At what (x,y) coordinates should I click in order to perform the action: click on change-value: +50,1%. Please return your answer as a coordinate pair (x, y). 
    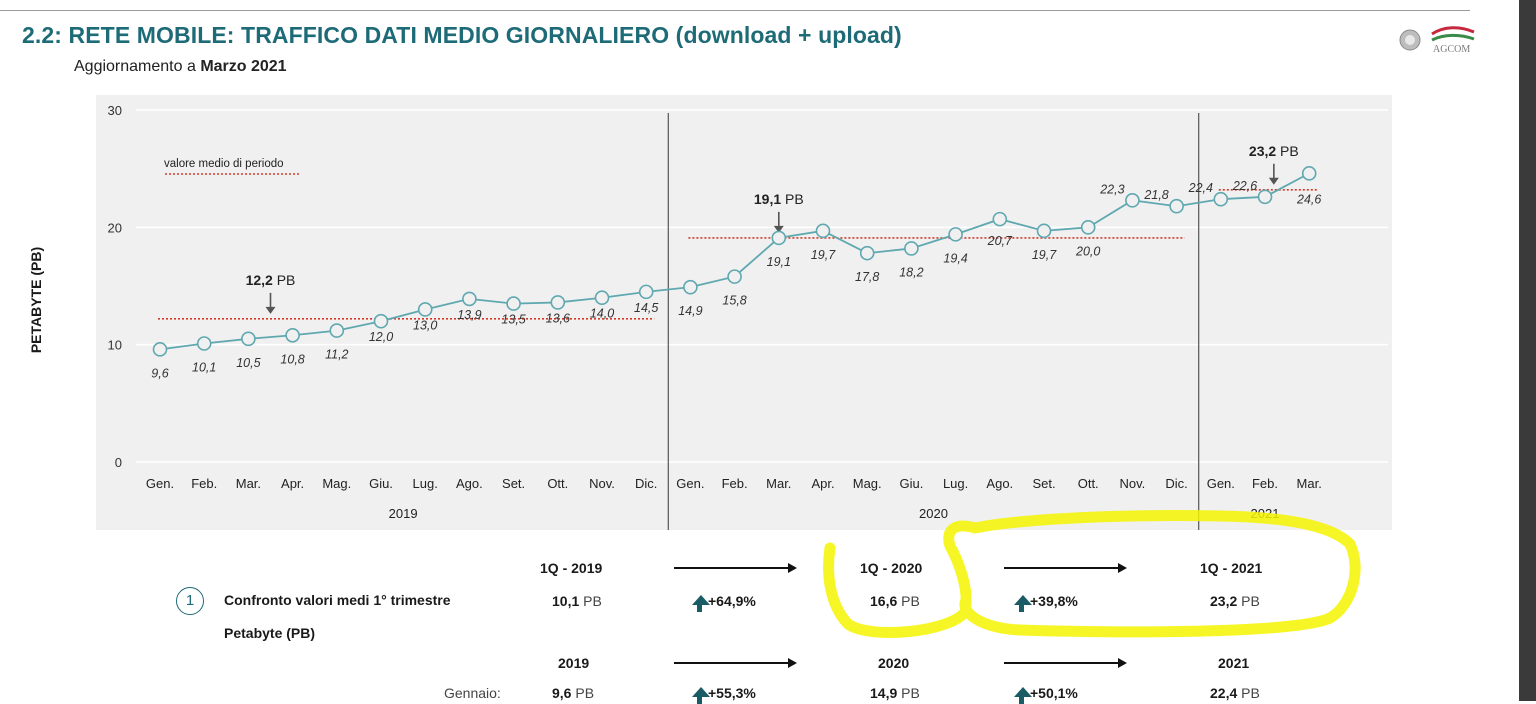
    Looking at the image, I should click on (1054, 693).